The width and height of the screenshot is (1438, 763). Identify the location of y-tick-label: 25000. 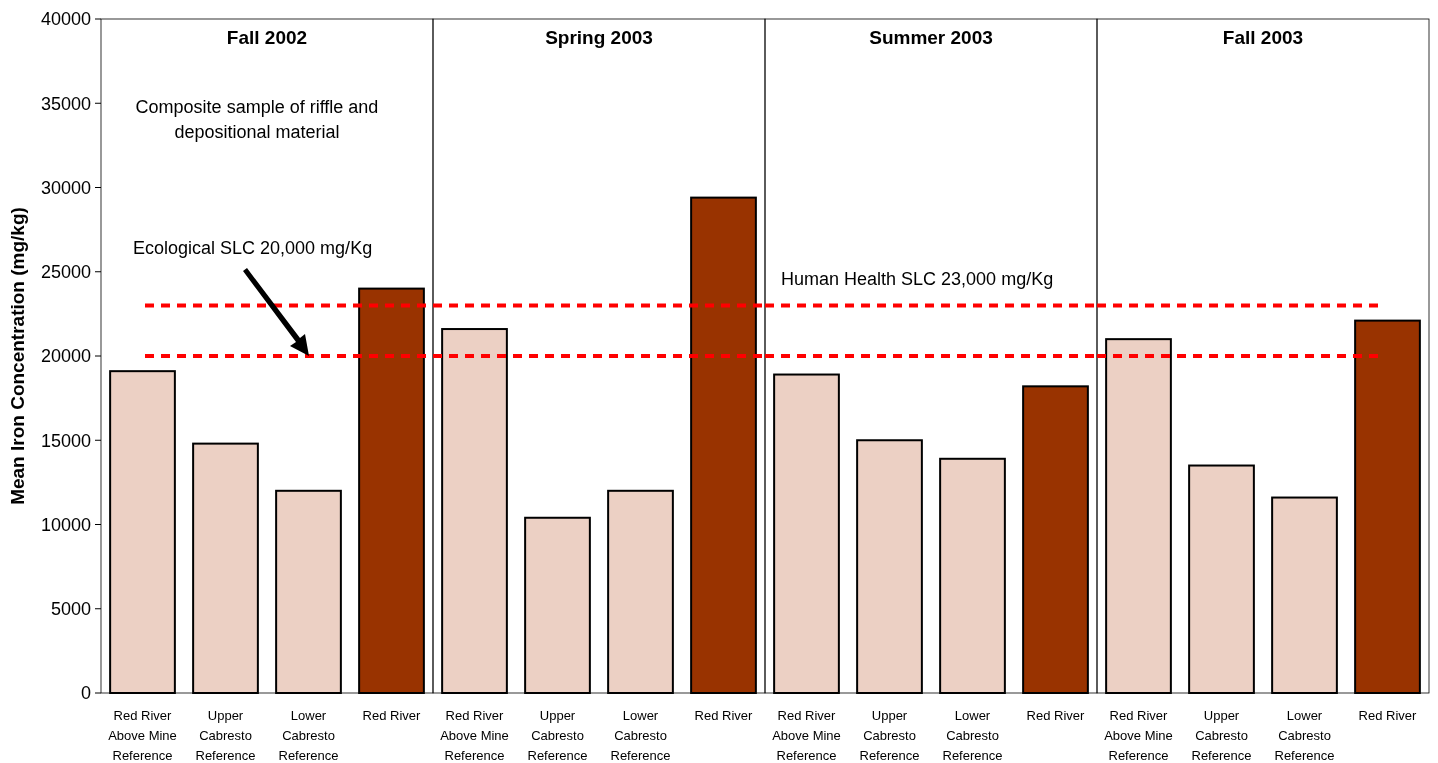
(65, 272).